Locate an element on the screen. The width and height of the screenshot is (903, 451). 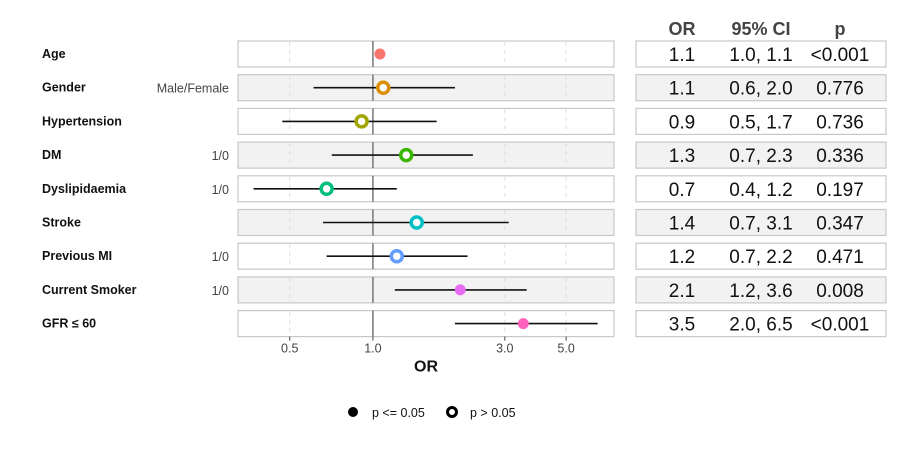
table-cell: 0.347 is located at coordinates (840, 224).